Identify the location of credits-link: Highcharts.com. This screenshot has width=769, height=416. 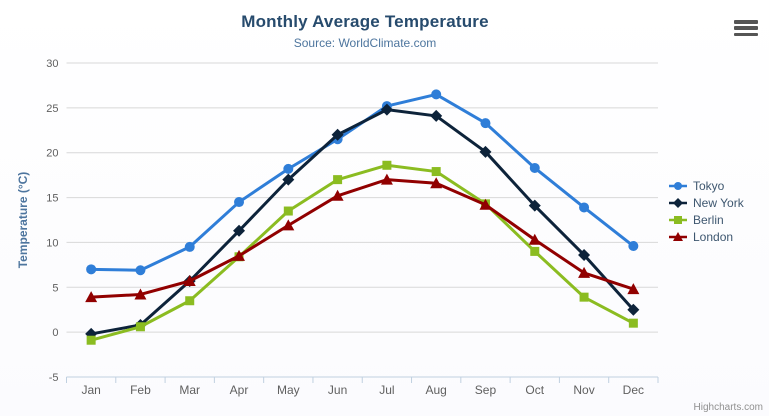
(728, 407).